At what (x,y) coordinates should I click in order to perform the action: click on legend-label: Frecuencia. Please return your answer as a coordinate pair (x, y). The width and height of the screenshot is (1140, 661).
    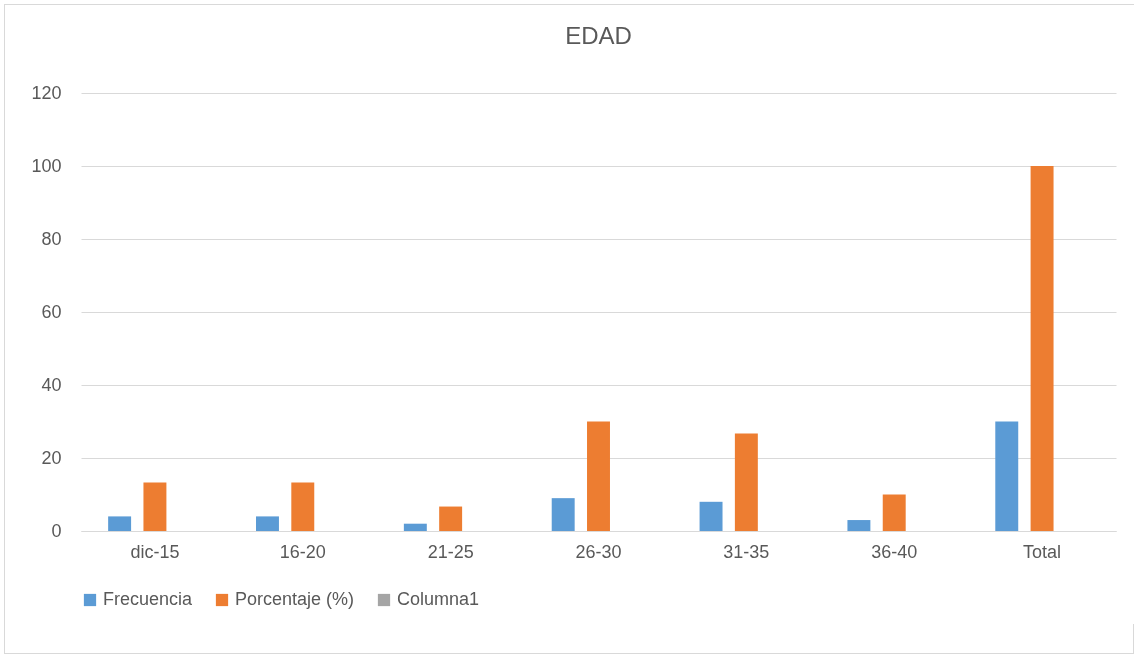
    Looking at the image, I should click on (148, 599).